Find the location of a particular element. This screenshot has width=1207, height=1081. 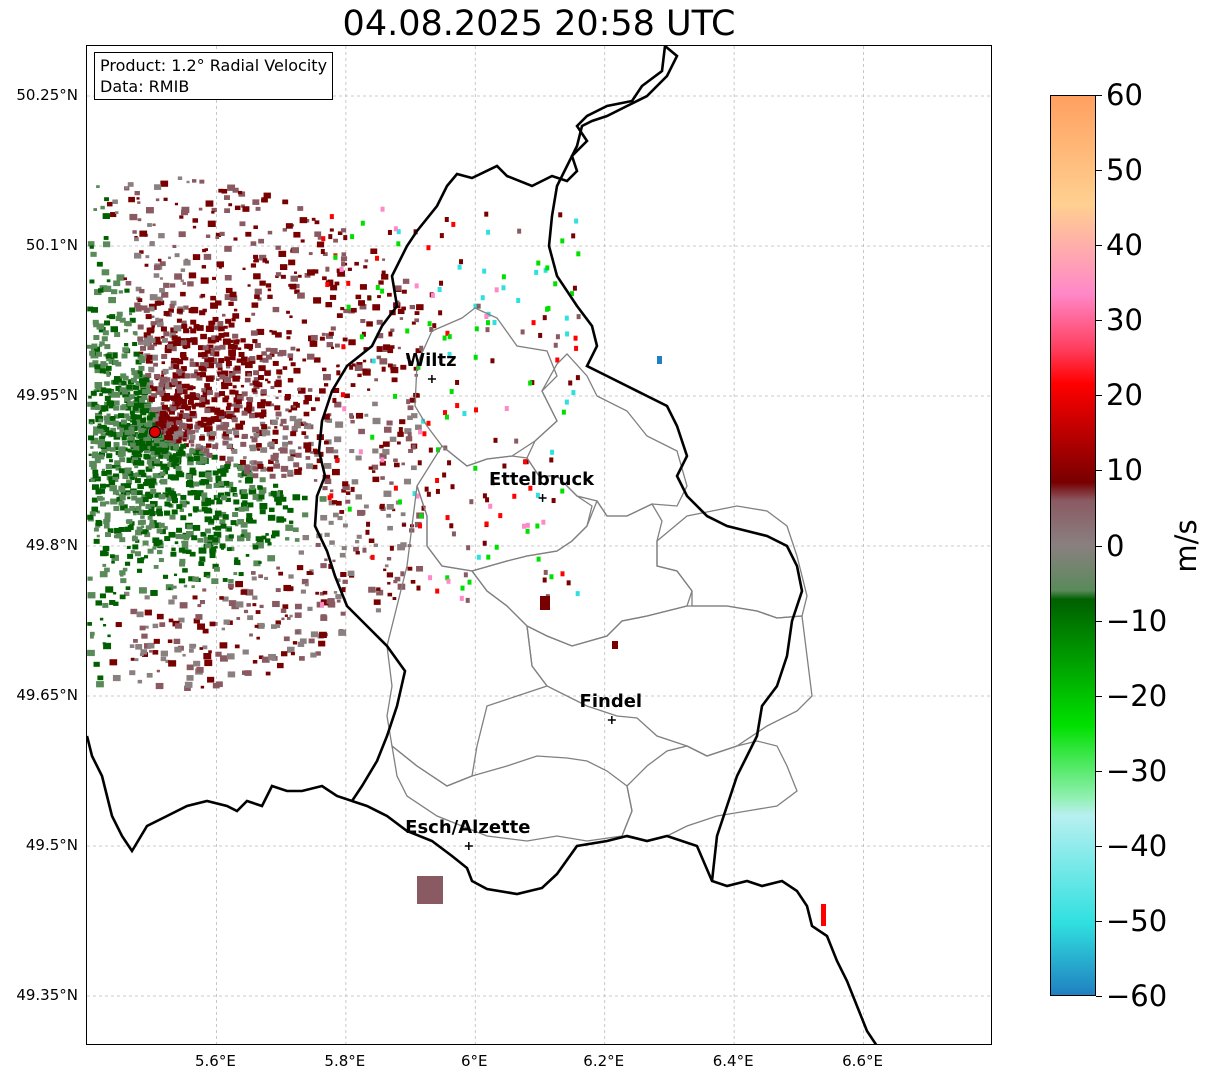

radar-site-dot is located at coordinates (154, 432).